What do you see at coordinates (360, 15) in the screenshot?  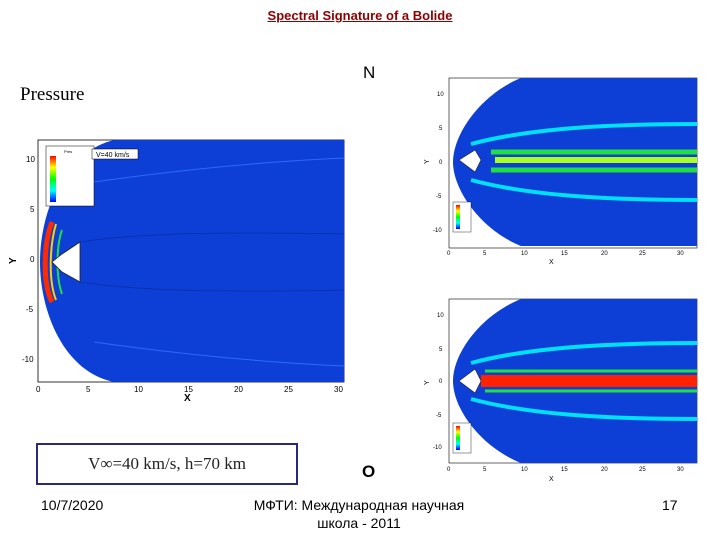 I see `slide-title: Spectral Signature of a Bolide` at bounding box center [360, 15].